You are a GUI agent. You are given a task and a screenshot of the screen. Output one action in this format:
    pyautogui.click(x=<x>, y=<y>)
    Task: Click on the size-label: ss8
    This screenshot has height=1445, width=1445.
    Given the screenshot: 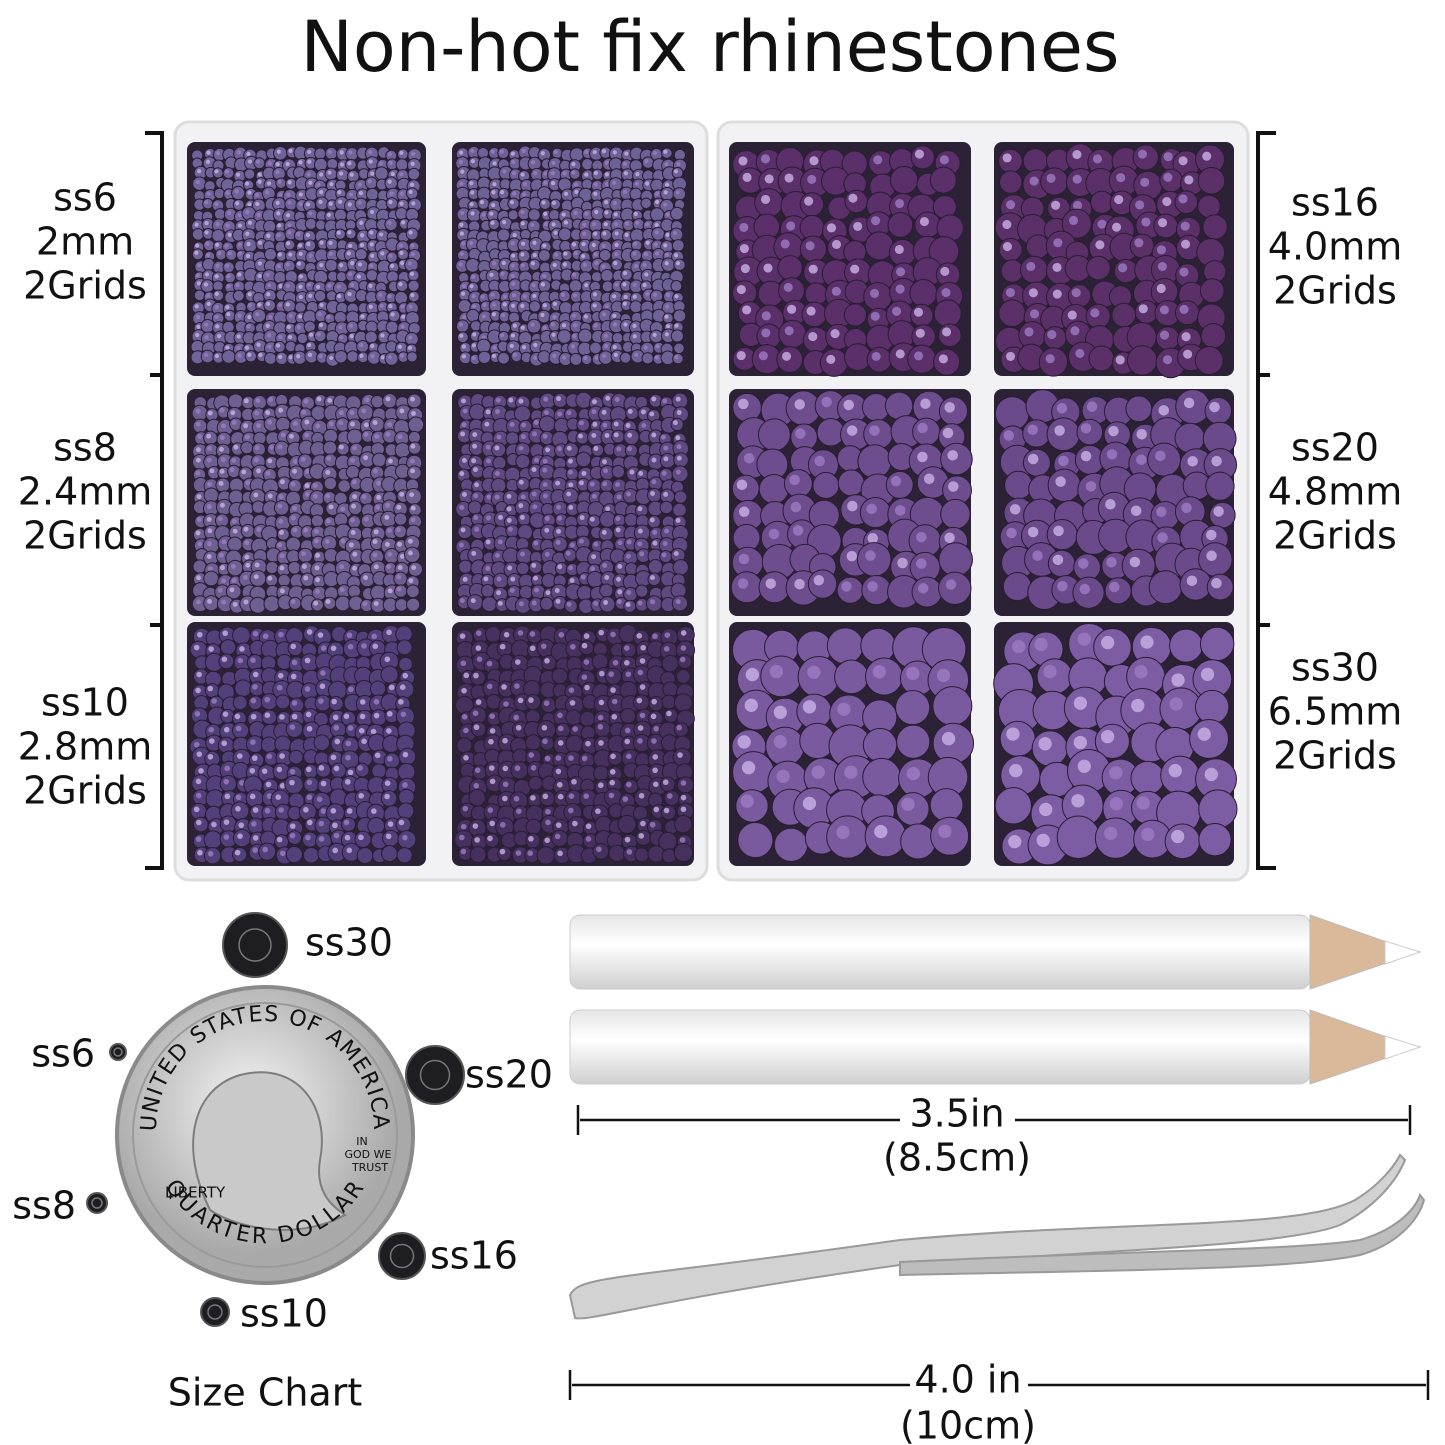 What is the action you would take?
    pyautogui.click(x=85, y=448)
    